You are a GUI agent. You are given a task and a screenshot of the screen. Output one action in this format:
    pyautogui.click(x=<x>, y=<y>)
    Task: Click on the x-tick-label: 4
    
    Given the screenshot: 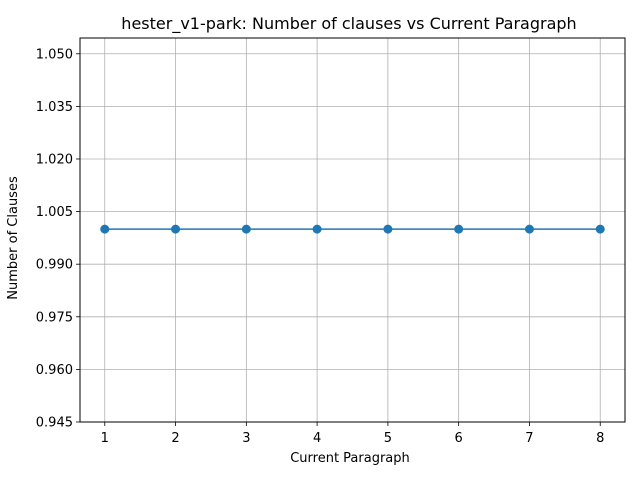 What is the action you would take?
    pyautogui.click(x=317, y=438)
    